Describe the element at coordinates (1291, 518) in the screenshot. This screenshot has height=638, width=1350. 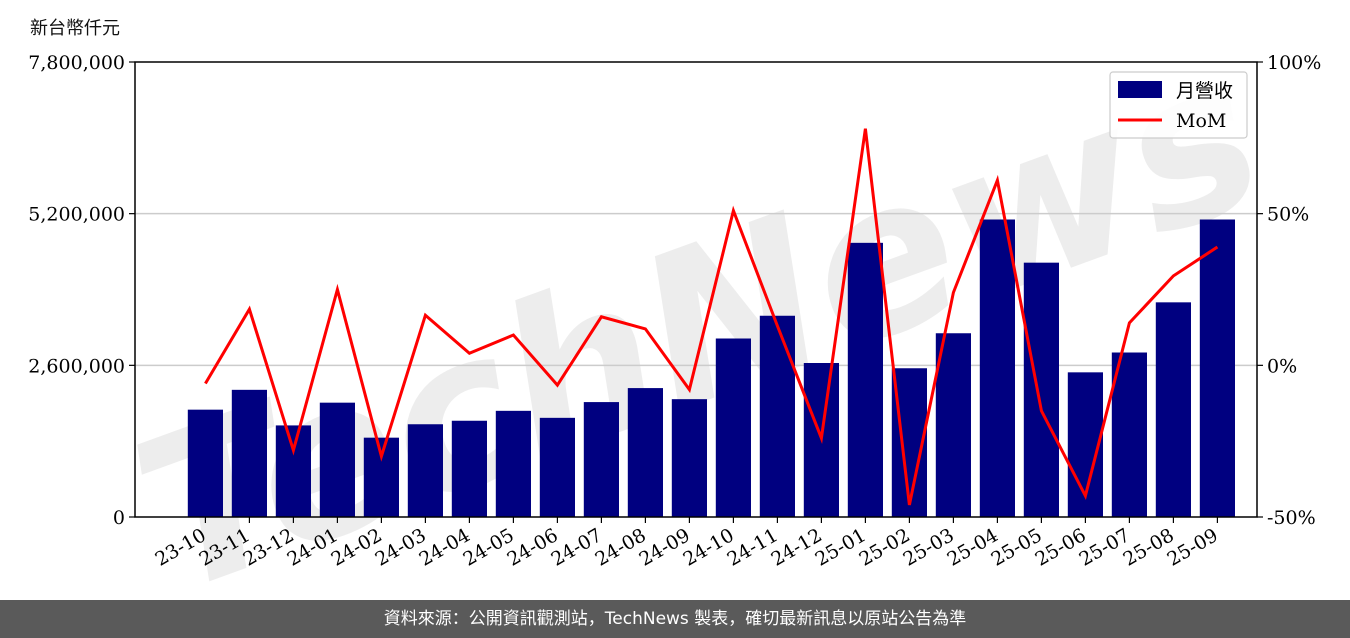
I see `right-tick-label: -50%` at that location.